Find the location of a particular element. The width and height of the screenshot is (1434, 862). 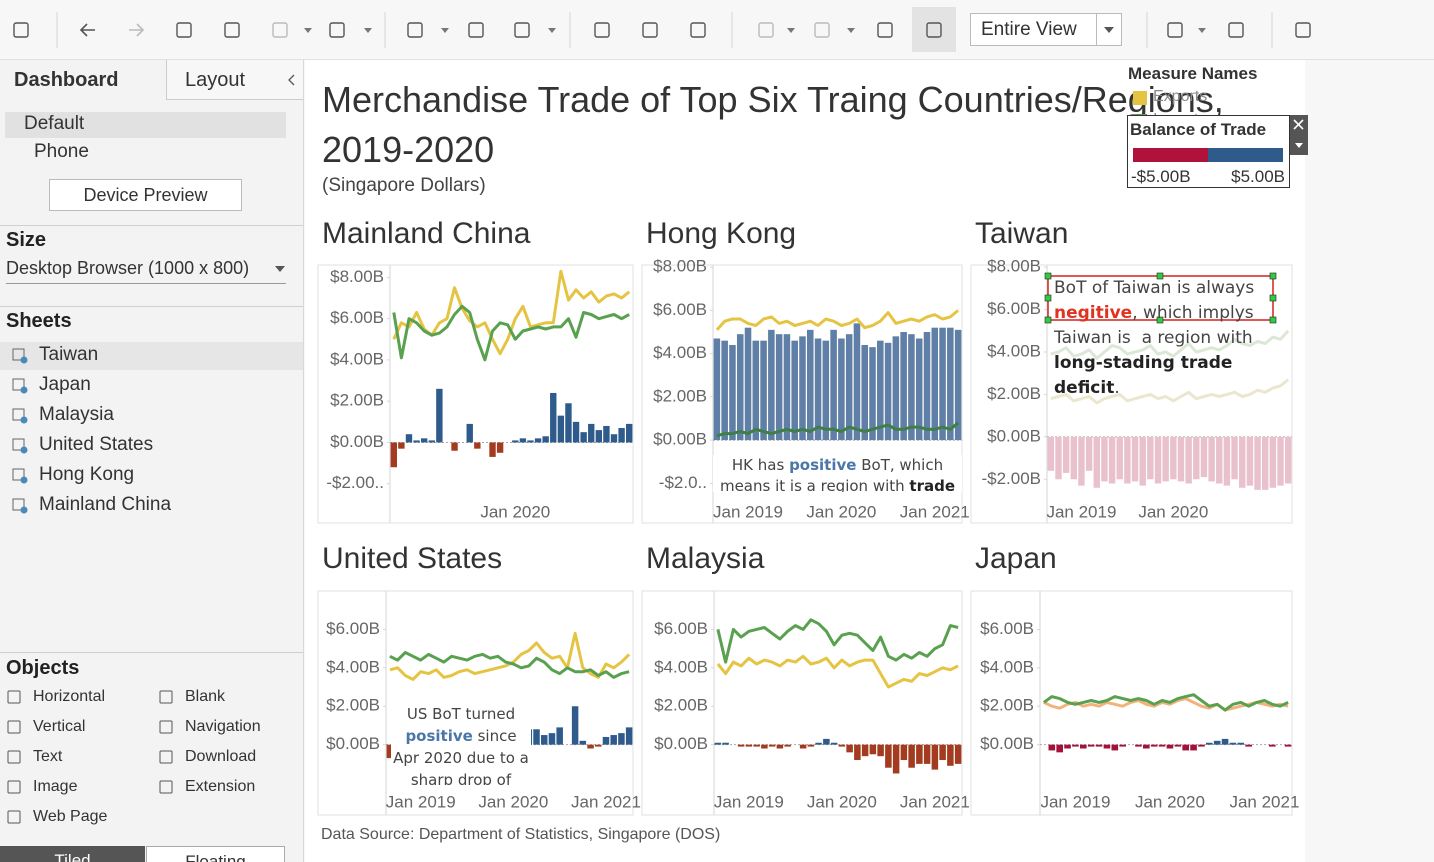

object-item: Download is located at coordinates (227, 758).